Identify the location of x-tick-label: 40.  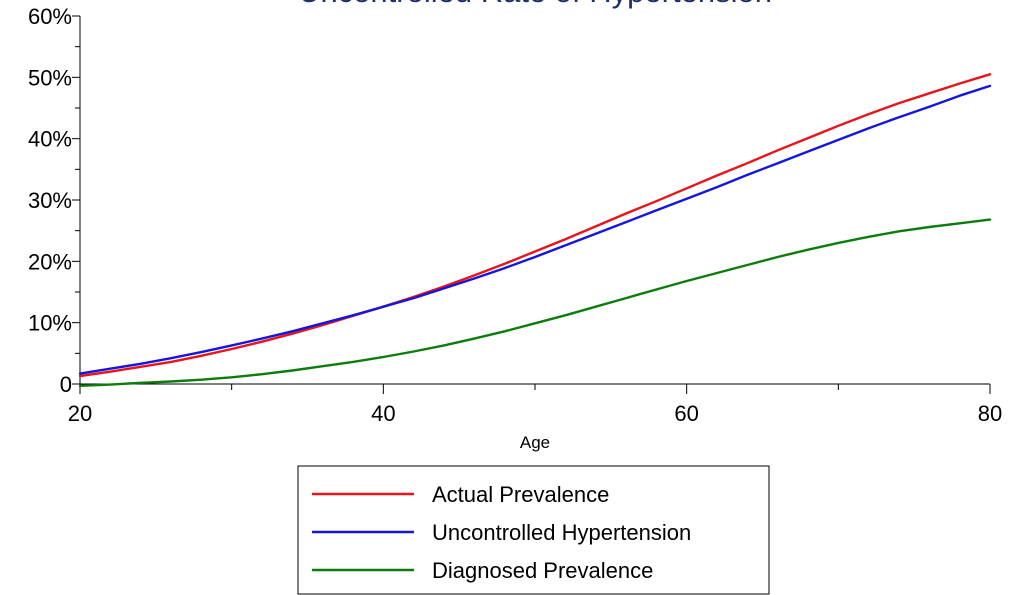
(383, 413).